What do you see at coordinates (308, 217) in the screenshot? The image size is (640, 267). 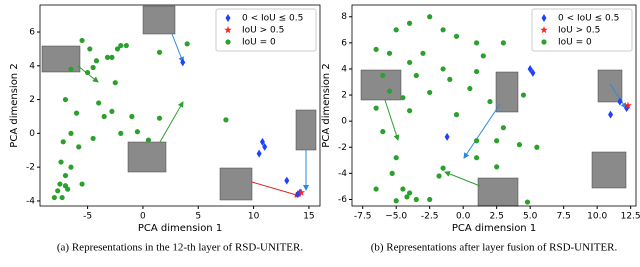 I see `x-tick-label: 15` at bounding box center [308, 217].